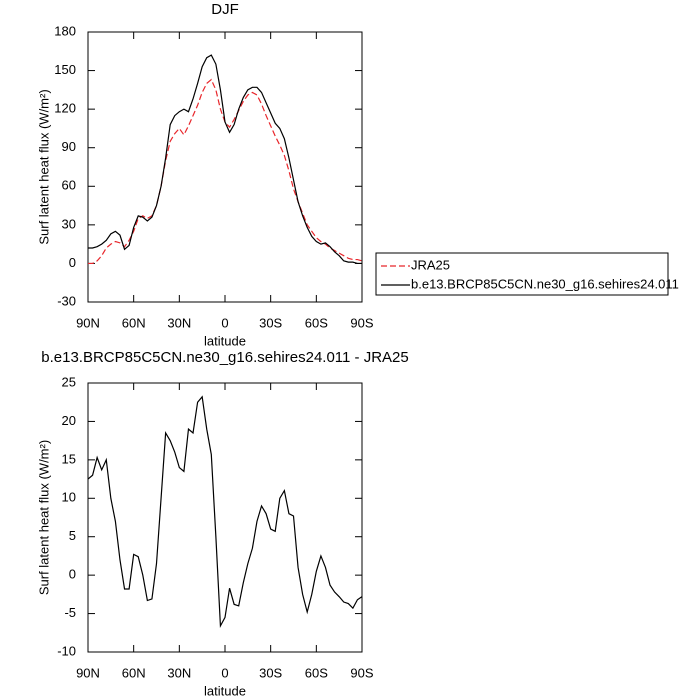 The width and height of the screenshot is (700, 700). I want to click on y-tick-label: 120, so click(65, 108).